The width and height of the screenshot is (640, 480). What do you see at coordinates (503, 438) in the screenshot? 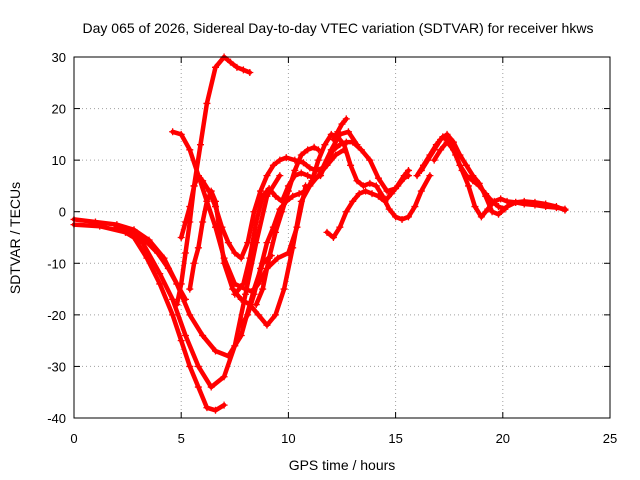
I see `x-tick-label: 20` at bounding box center [503, 438].